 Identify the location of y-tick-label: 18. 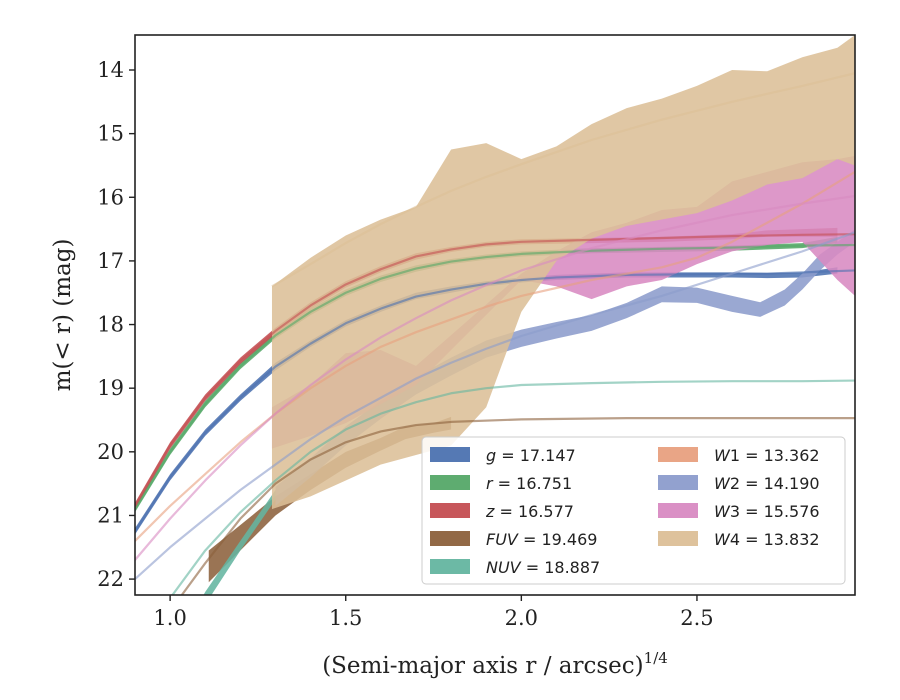
(110, 325).